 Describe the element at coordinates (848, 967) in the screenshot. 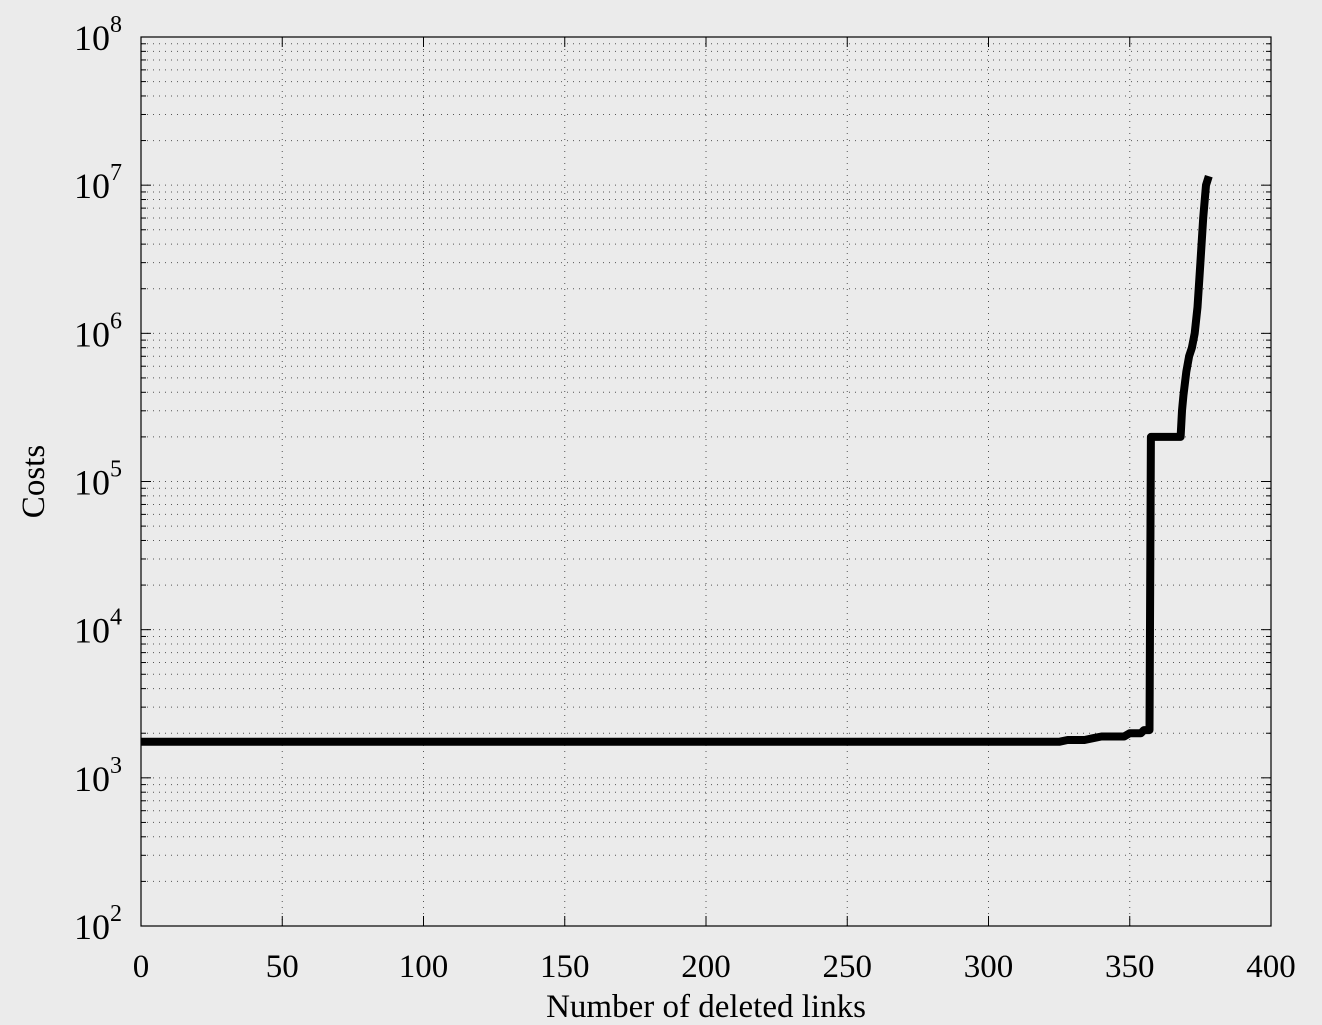

I see `x-tick-label: 250` at that location.